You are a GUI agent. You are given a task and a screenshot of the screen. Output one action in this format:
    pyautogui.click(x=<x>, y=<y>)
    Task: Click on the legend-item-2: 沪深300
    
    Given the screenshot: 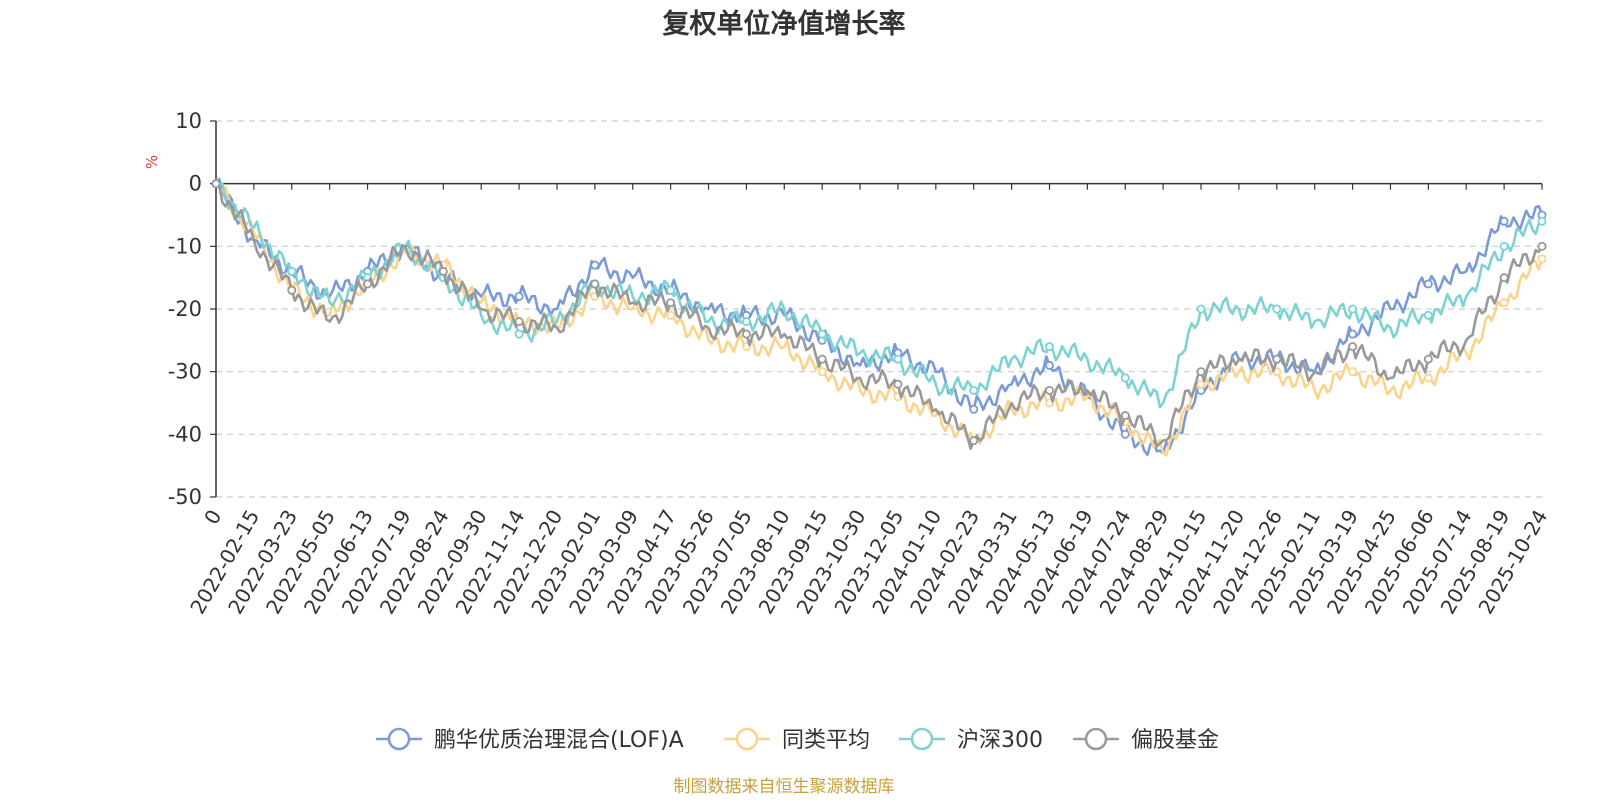 What is the action you would take?
    pyautogui.click(x=971, y=740)
    